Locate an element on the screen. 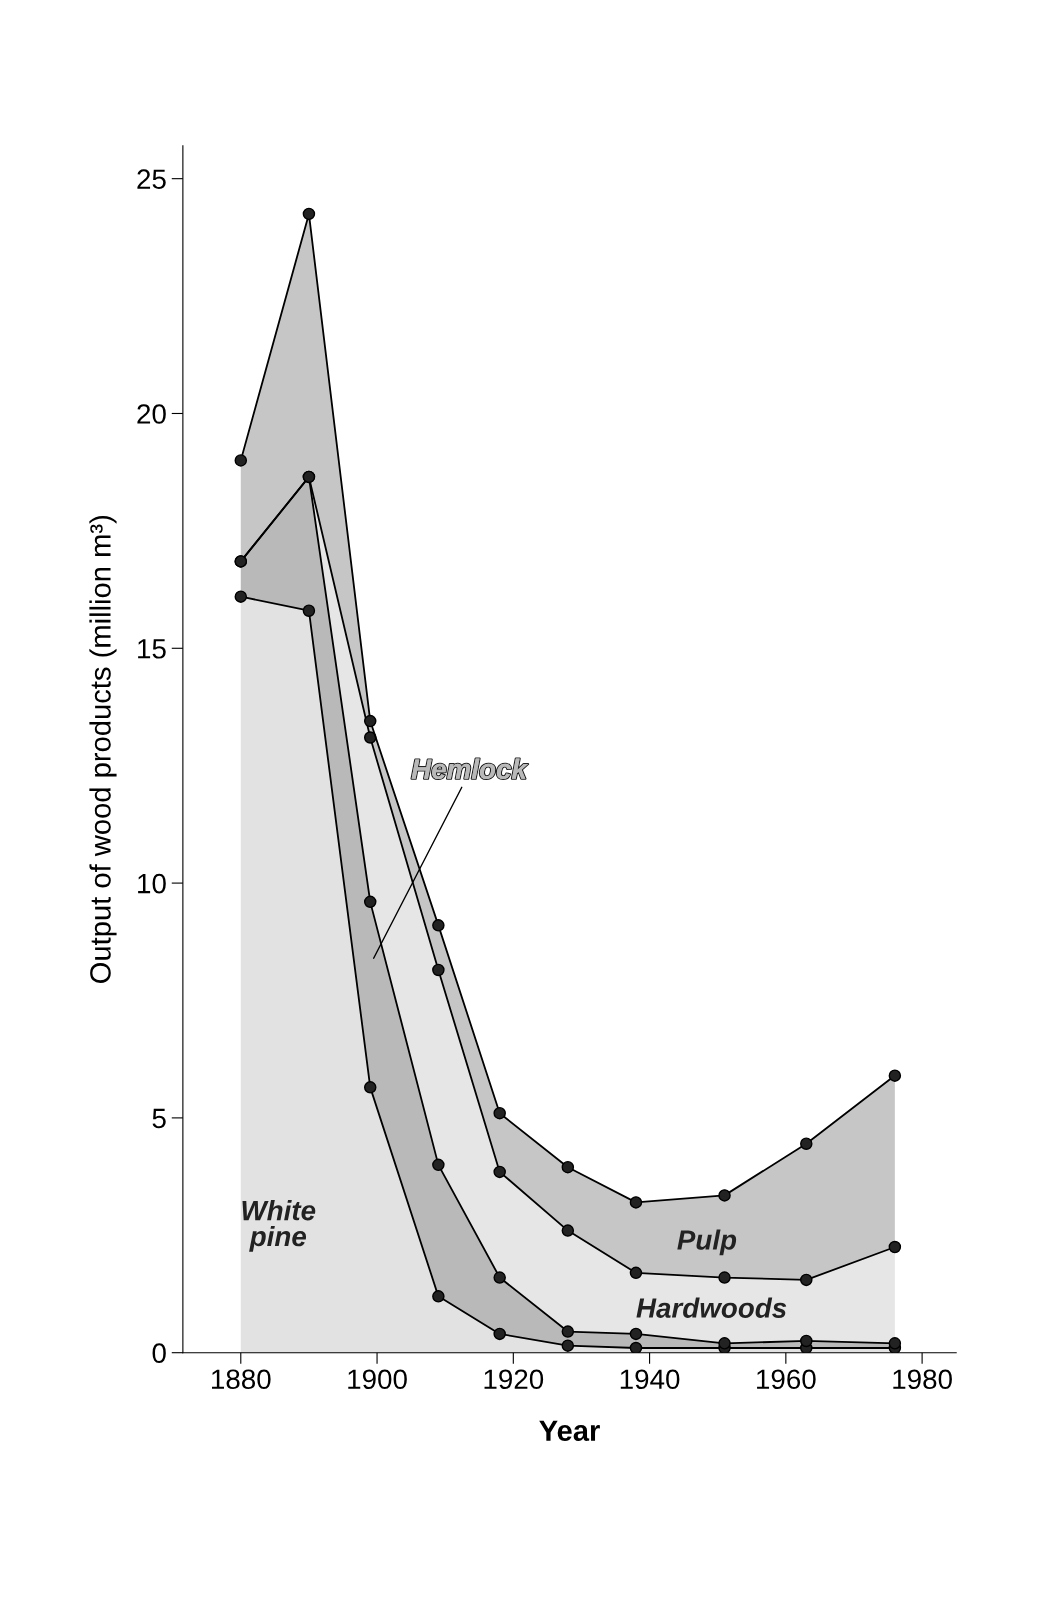 The image size is (1045, 1620). y-tick-label: 25 is located at coordinates (151, 179).